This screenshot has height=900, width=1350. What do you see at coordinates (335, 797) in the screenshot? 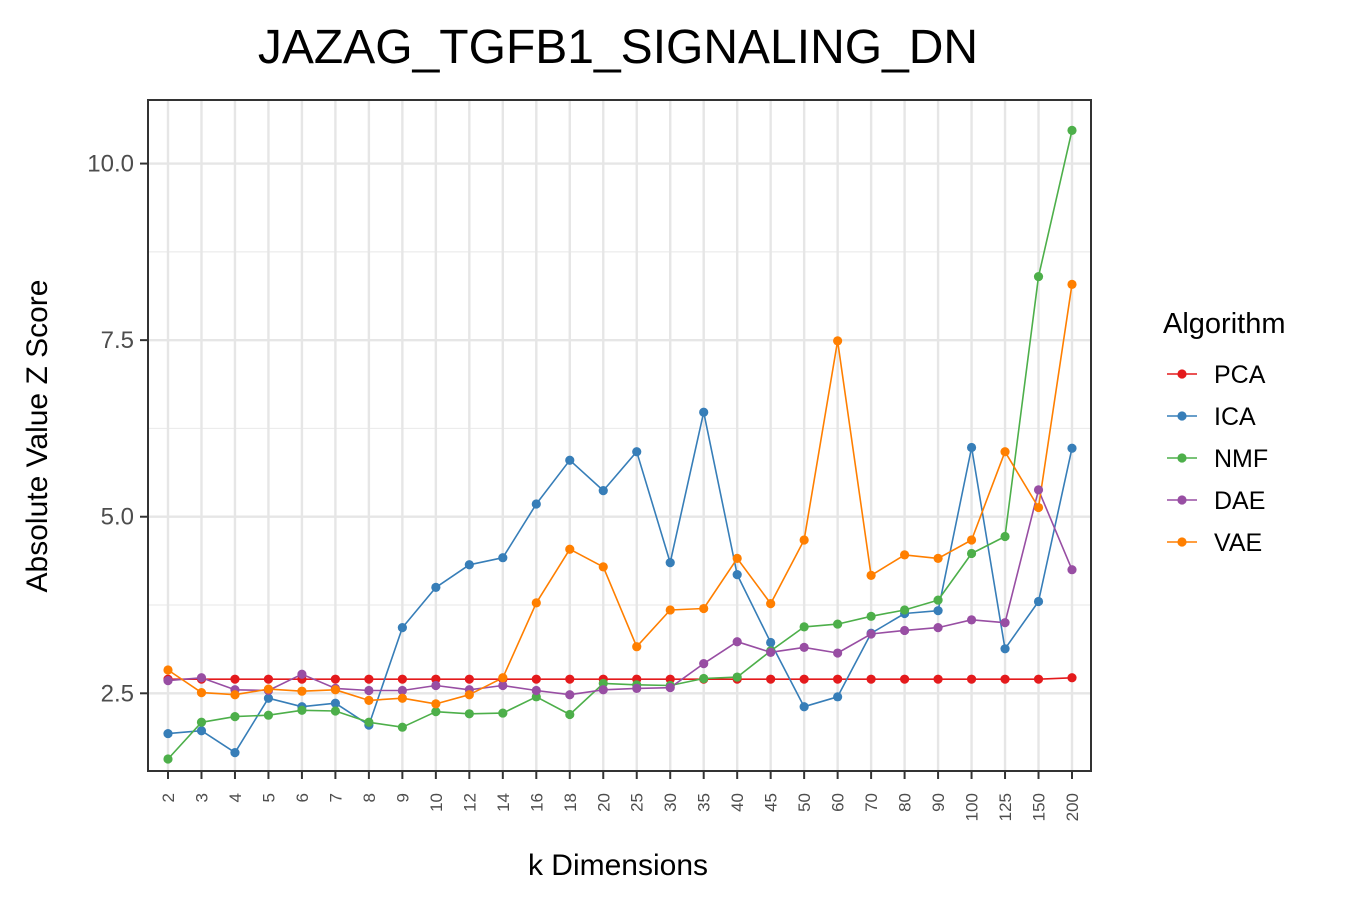
I see `x-tick-label: 7` at bounding box center [335, 797].